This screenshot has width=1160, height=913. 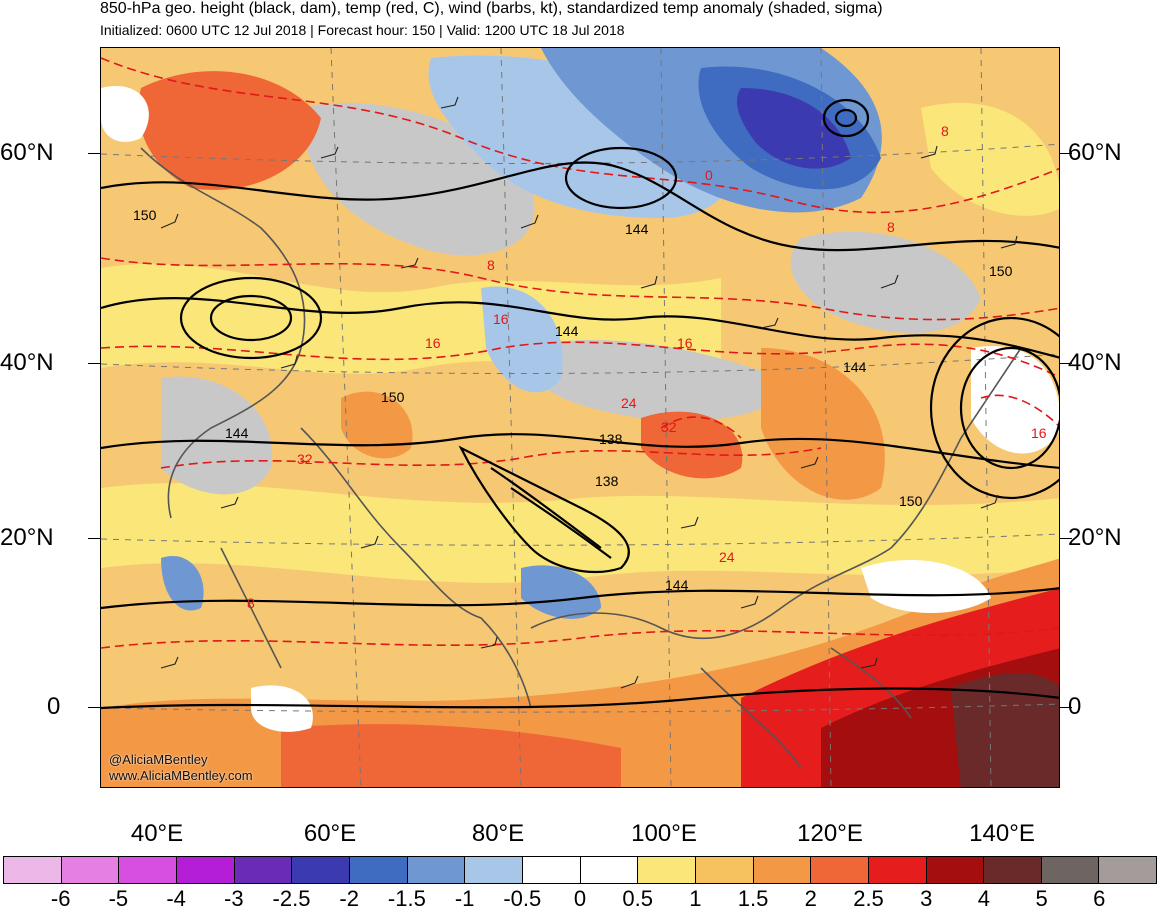 What do you see at coordinates (1066, 153) in the screenshot?
I see `tick-60n-right` at bounding box center [1066, 153].